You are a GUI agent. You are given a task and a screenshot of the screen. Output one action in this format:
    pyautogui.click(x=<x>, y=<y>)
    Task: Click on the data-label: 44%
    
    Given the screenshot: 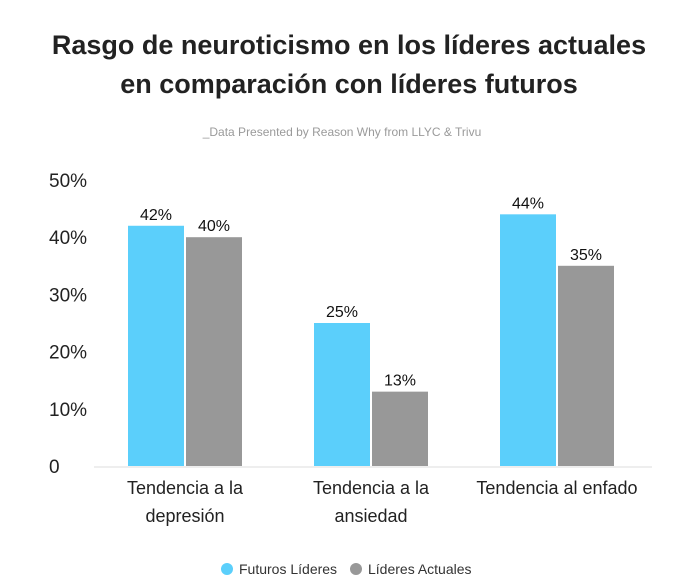 What is the action you would take?
    pyautogui.click(x=528, y=203)
    